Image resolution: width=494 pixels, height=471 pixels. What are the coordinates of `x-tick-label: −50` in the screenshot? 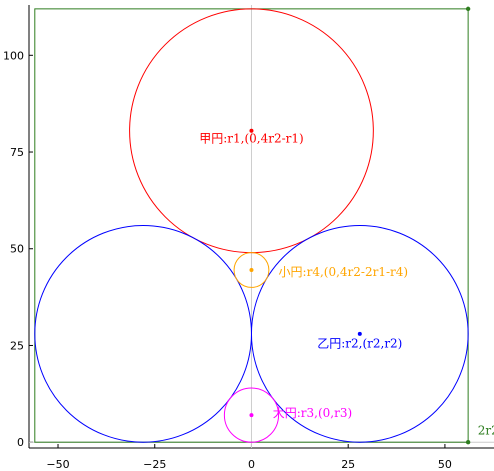 It's located at (57, 464).